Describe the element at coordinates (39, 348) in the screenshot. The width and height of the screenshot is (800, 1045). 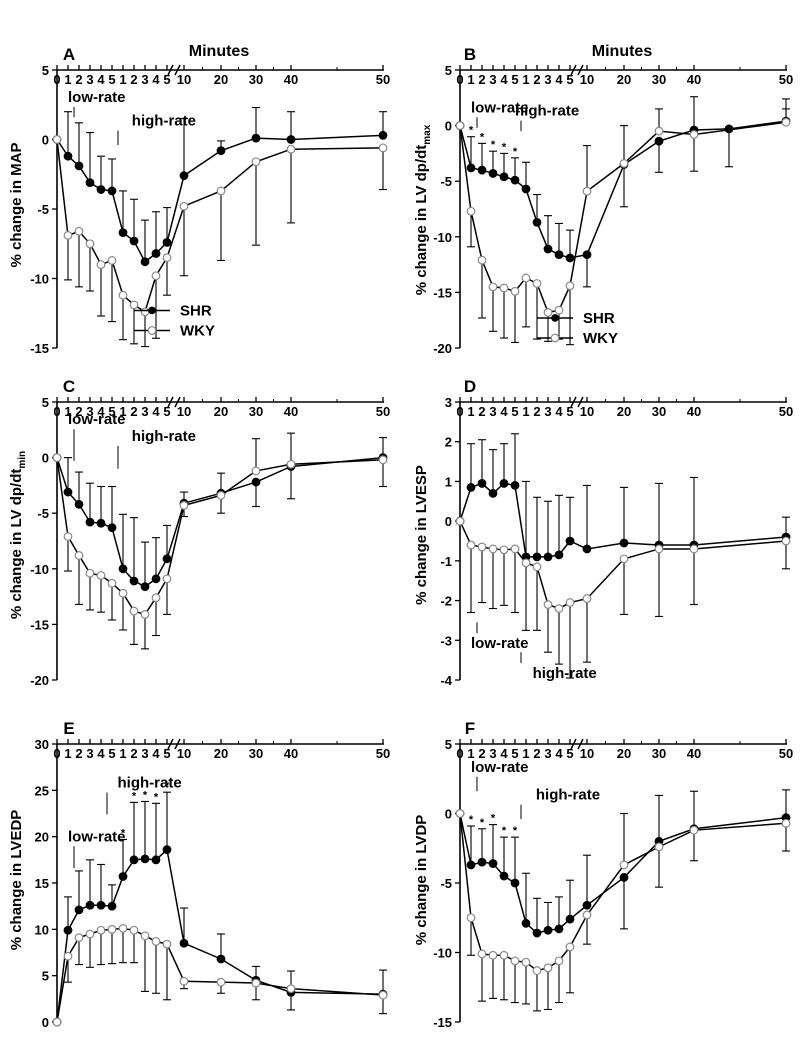
I see `y-tick-label: -15` at that location.